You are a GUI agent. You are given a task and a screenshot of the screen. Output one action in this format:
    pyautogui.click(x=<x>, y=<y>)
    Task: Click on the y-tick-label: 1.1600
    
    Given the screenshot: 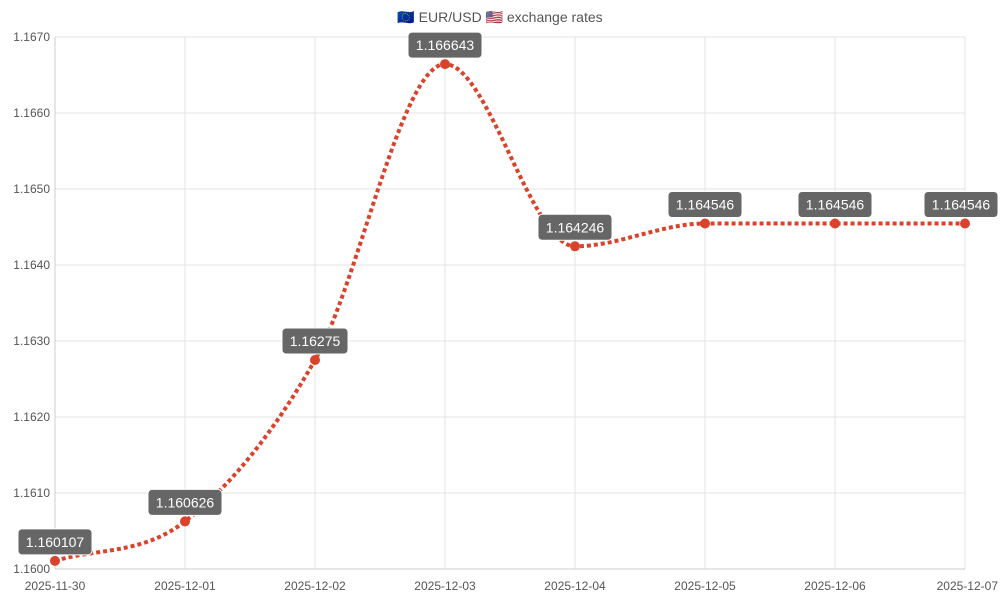 What is the action you would take?
    pyautogui.click(x=31, y=569)
    